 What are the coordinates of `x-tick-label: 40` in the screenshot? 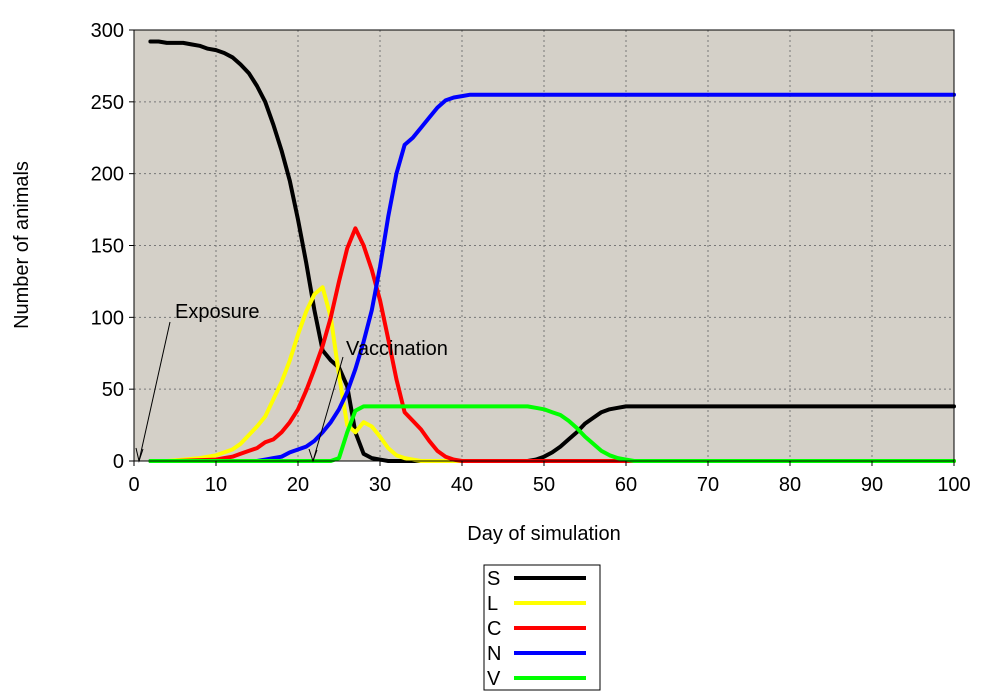 It's located at (462, 485).